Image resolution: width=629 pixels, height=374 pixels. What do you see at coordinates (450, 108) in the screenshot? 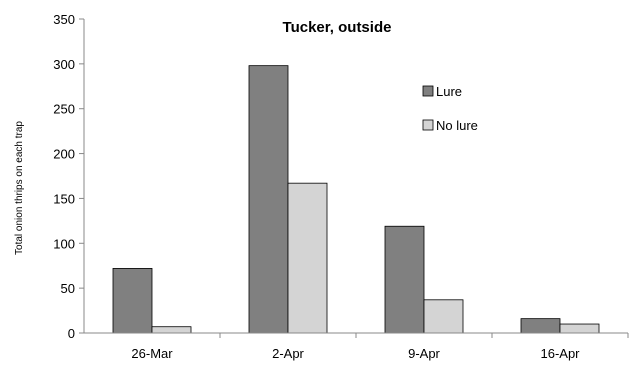
I see `legend: Lure No lure` at bounding box center [450, 108].